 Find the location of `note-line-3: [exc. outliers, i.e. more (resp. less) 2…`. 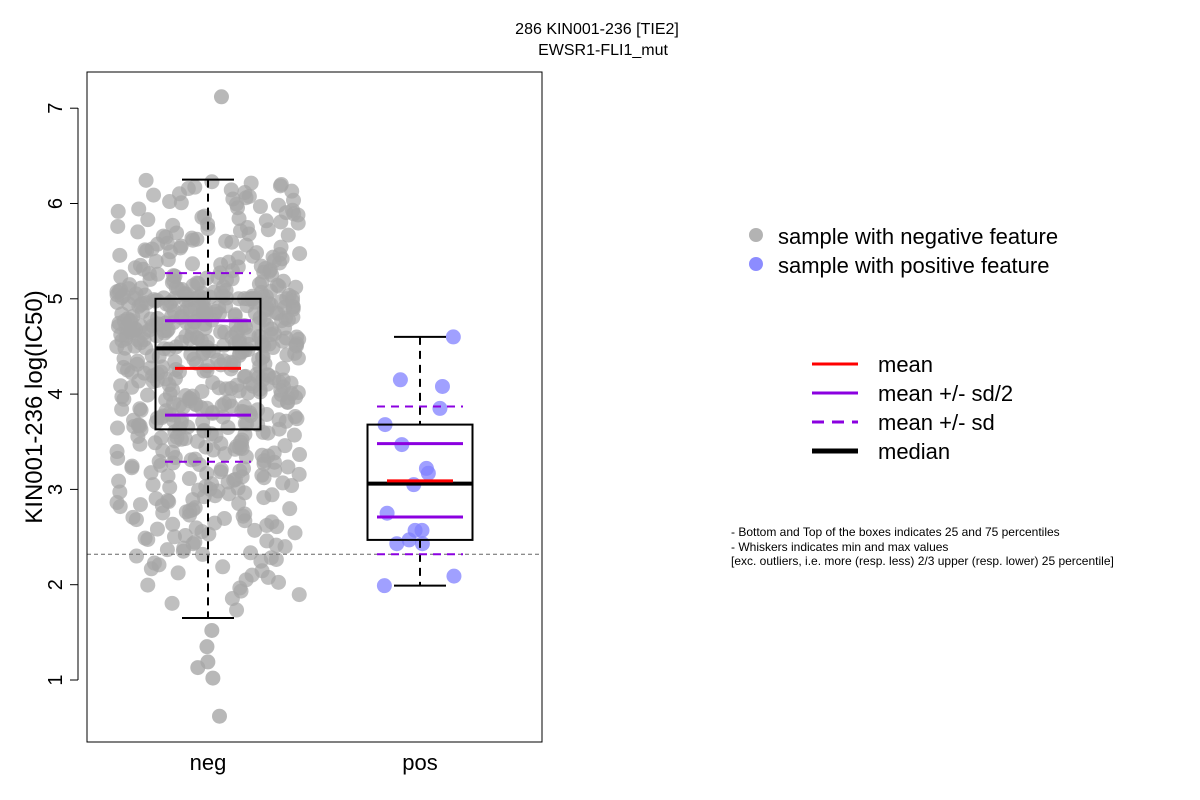

note-line-3: [exc. outliers, i.e. more (resp. less) 2… is located at coordinates (922, 561).